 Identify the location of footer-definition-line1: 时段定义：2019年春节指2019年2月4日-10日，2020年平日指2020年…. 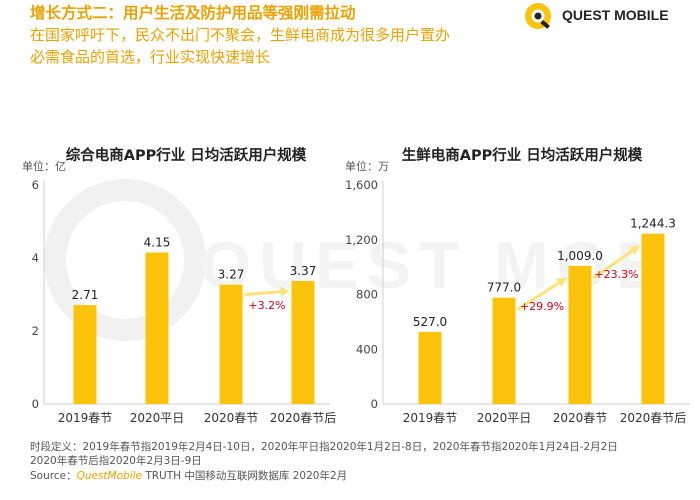
(324, 447).